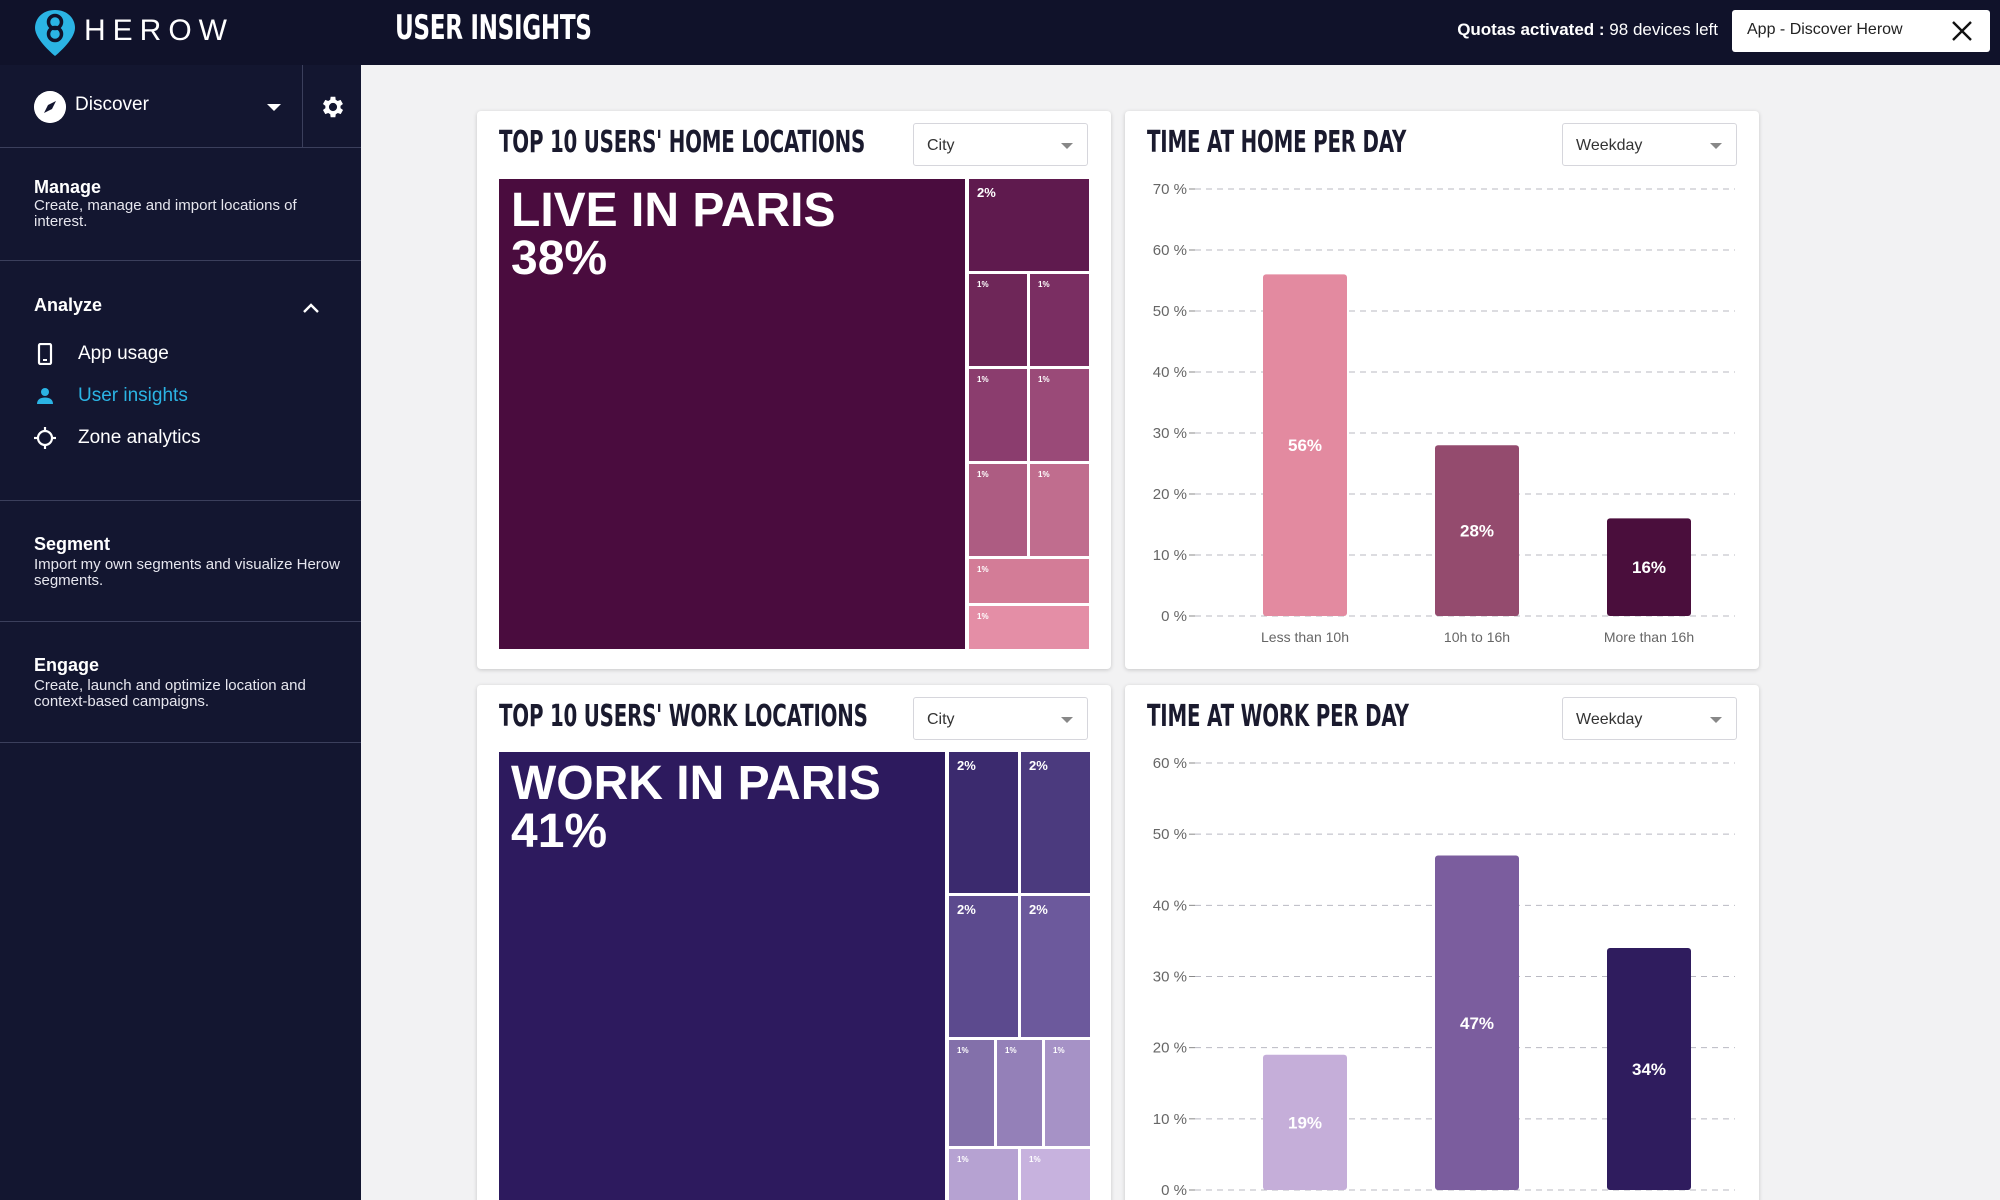 Image resolution: width=2000 pixels, height=1200 pixels. Describe the element at coordinates (184, 396) in the screenshot. I see `sidebar-item-user-insights: User insights` at that location.